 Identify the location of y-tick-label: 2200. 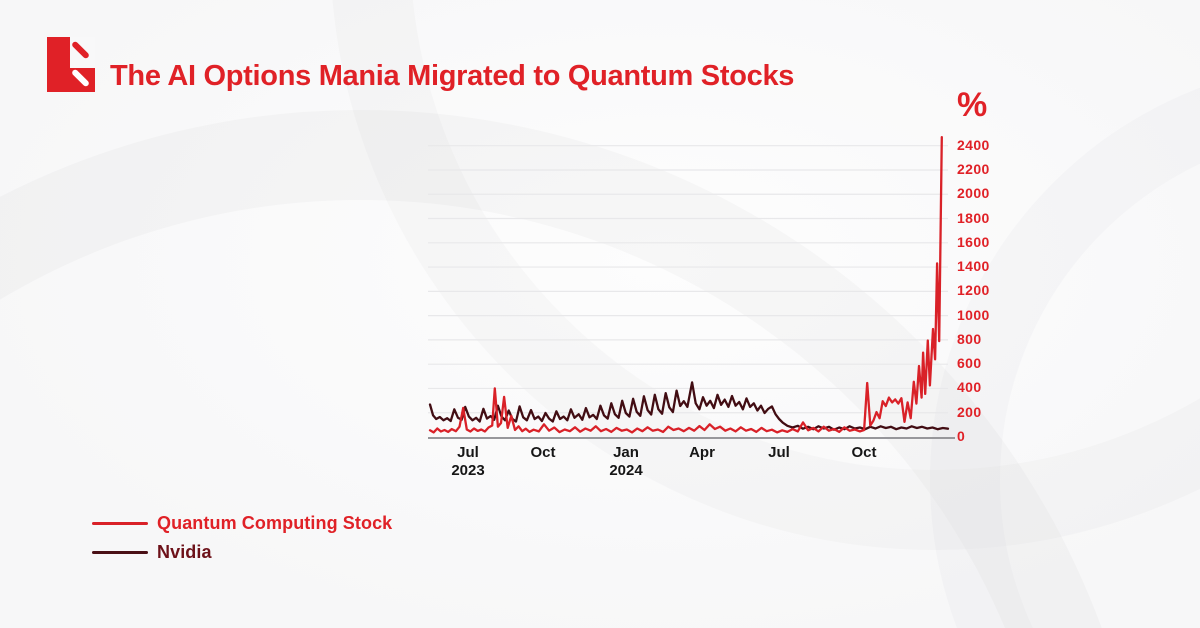
(973, 168).